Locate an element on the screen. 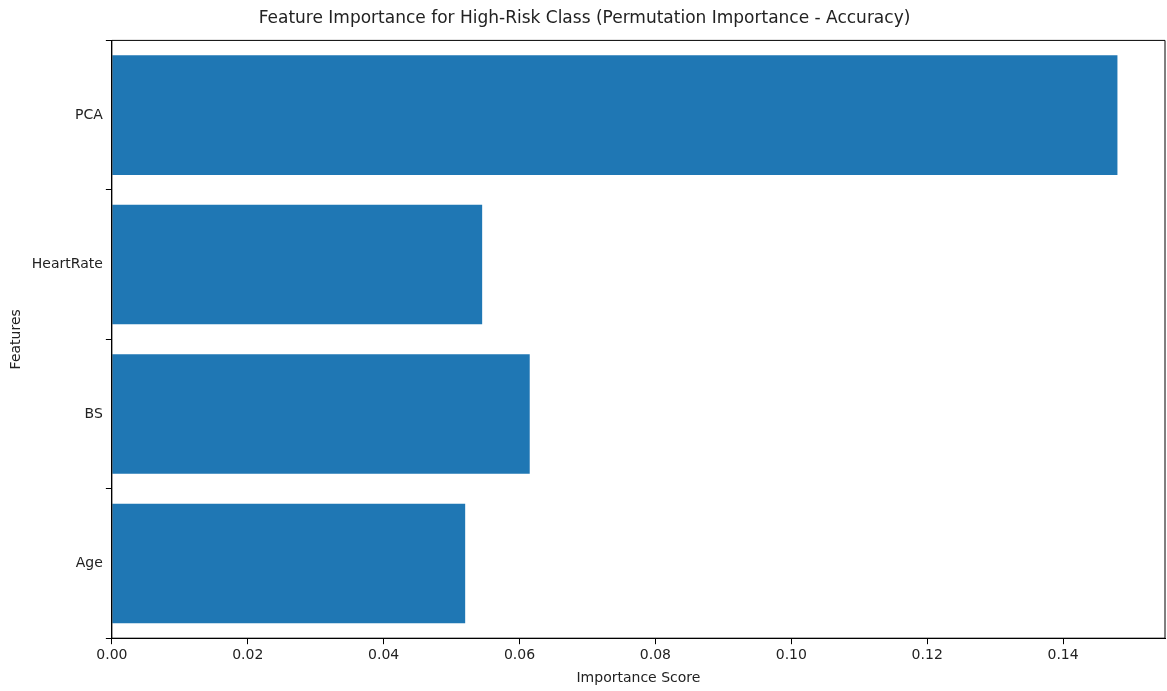 The height and width of the screenshot is (691, 1167). x-axis-title: Importance Score is located at coordinates (638, 677).